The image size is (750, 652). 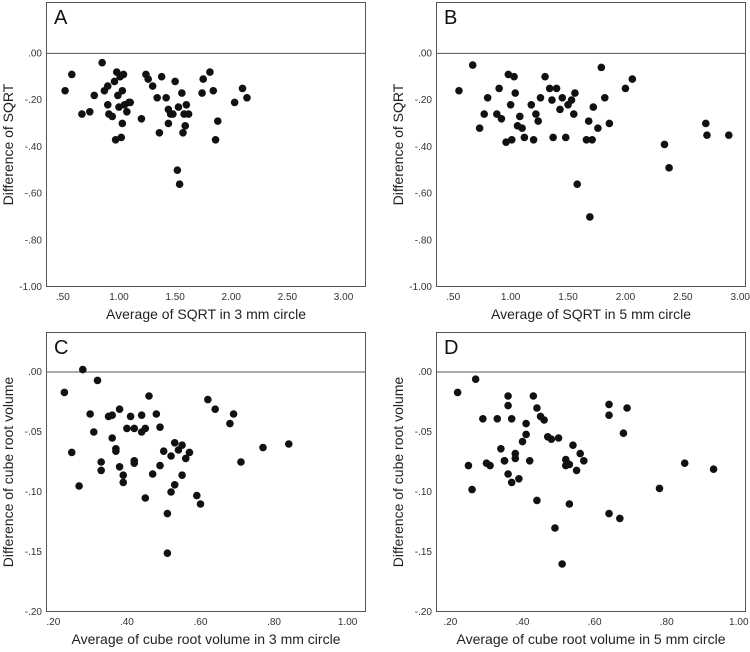 What do you see at coordinates (740, 297) in the screenshot?
I see `x-tick-label: 3.00` at bounding box center [740, 297].